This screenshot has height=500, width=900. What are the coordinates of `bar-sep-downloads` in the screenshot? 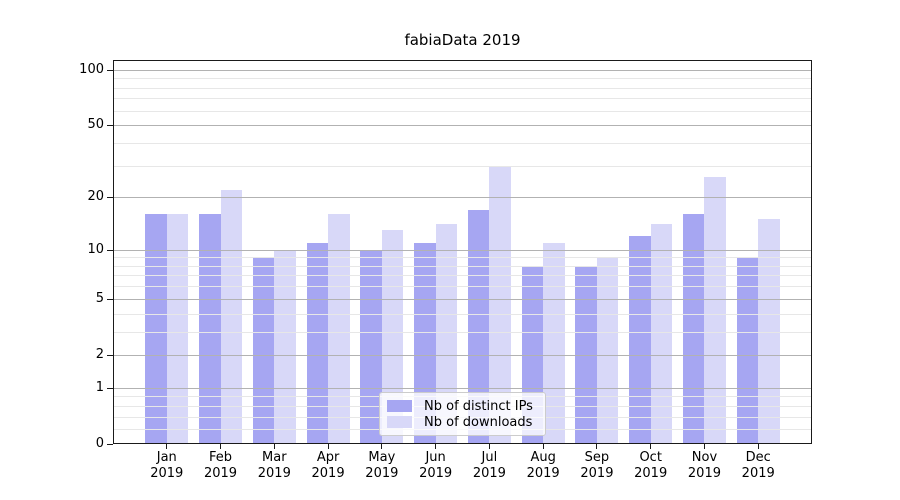 It's located at (607, 350).